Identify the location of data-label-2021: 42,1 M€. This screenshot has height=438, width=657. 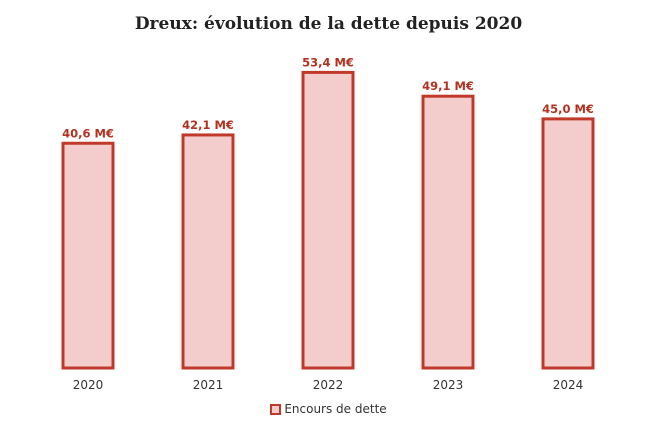
(208, 125).